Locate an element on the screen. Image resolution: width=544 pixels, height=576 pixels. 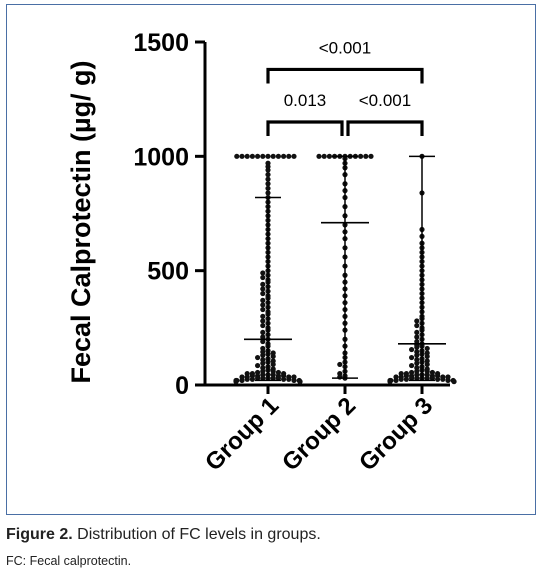
y-axis-label: Fecal Calprotectin (µg/ g) is located at coordinates (81, 221).